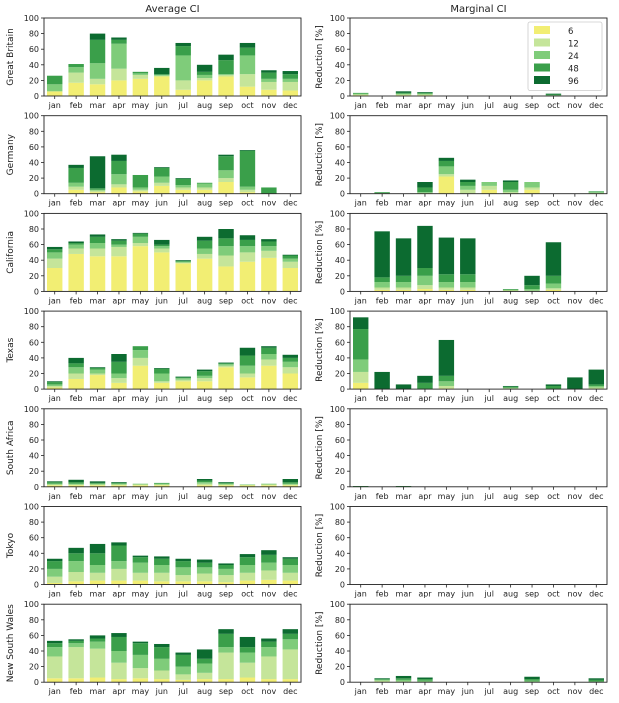 The width and height of the screenshot is (619, 703). What do you see at coordinates (269, 496) in the screenshot?
I see `x-tick-label: nov` at bounding box center [269, 496].